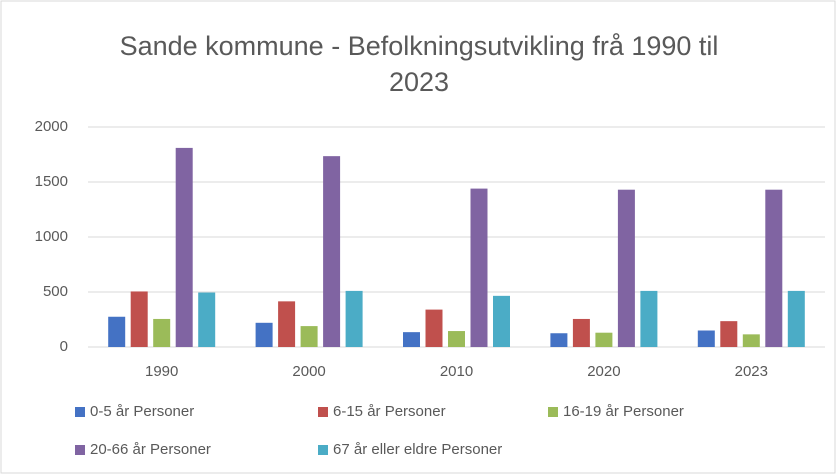  Describe the element at coordinates (603, 371) in the screenshot. I see `x-tick-label: 2020` at that location.